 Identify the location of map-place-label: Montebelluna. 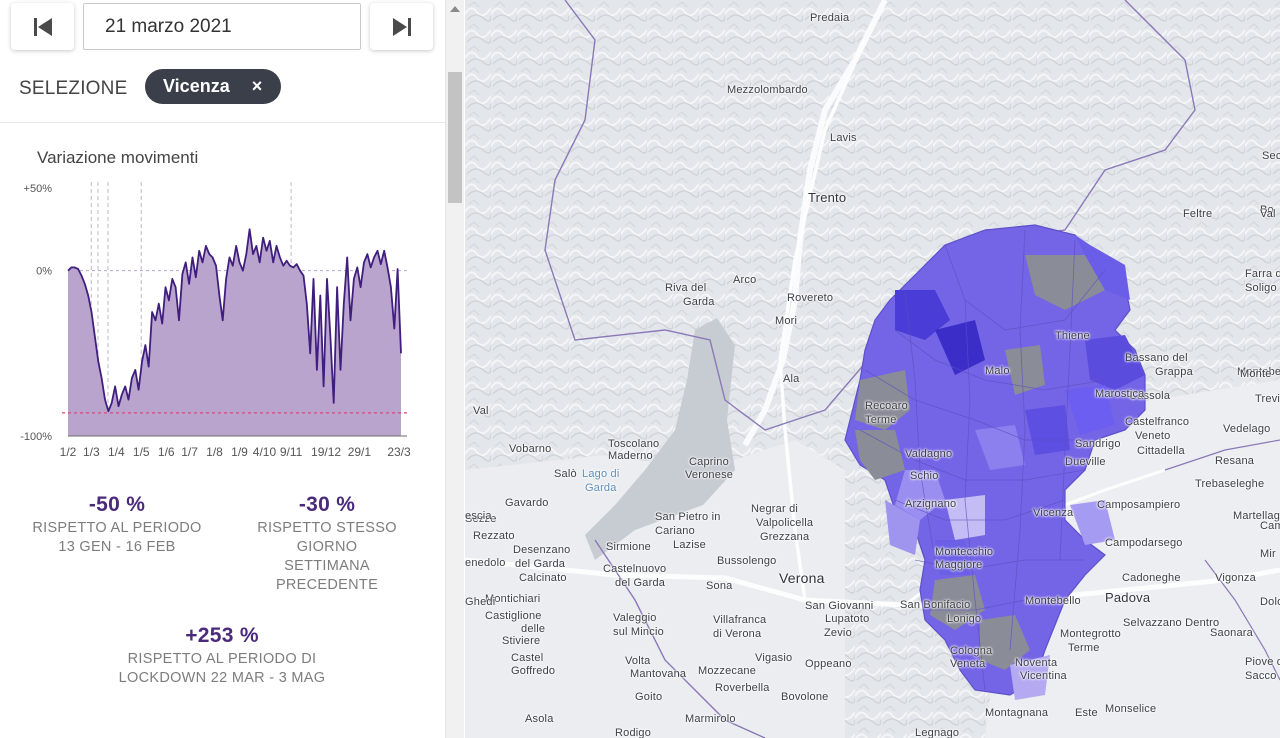
(1258, 372).